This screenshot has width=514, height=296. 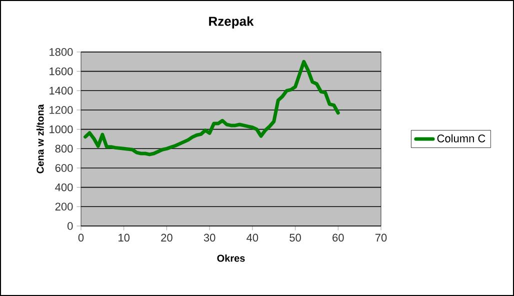 I want to click on x-tick-label: 70, so click(x=381, y=238).